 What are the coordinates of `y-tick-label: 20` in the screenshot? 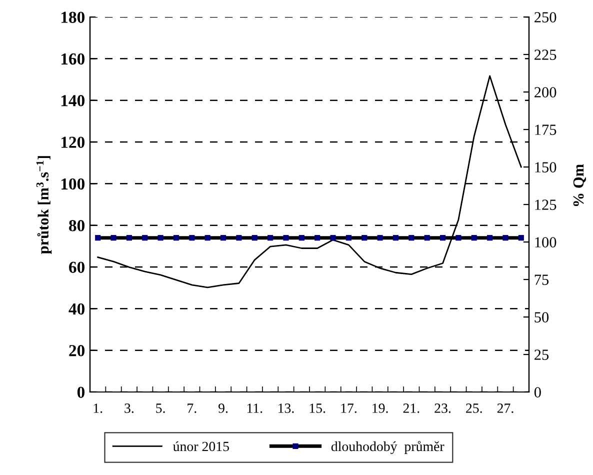 It's located at (77, 350).